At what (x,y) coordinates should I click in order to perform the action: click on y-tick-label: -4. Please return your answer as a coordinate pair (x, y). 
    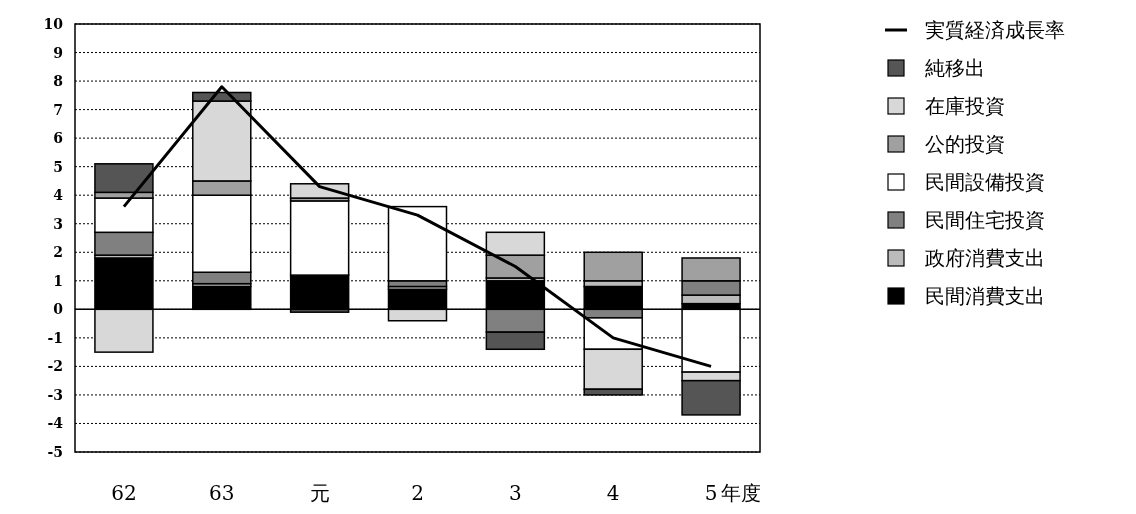
    Looking at the image, I should click on (55, 423).